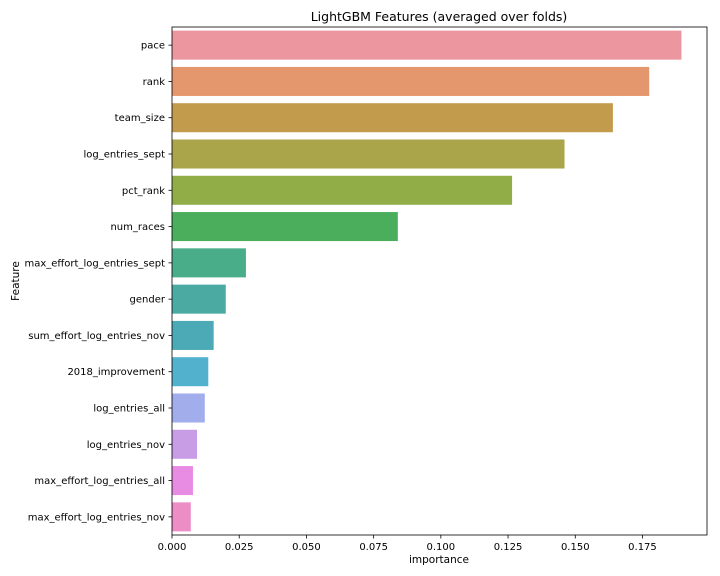 The image size is (720, 576). Describe the element at coordinates (239, 547) in the screenshot. I see `x-tick-label: 0.025` at that location.